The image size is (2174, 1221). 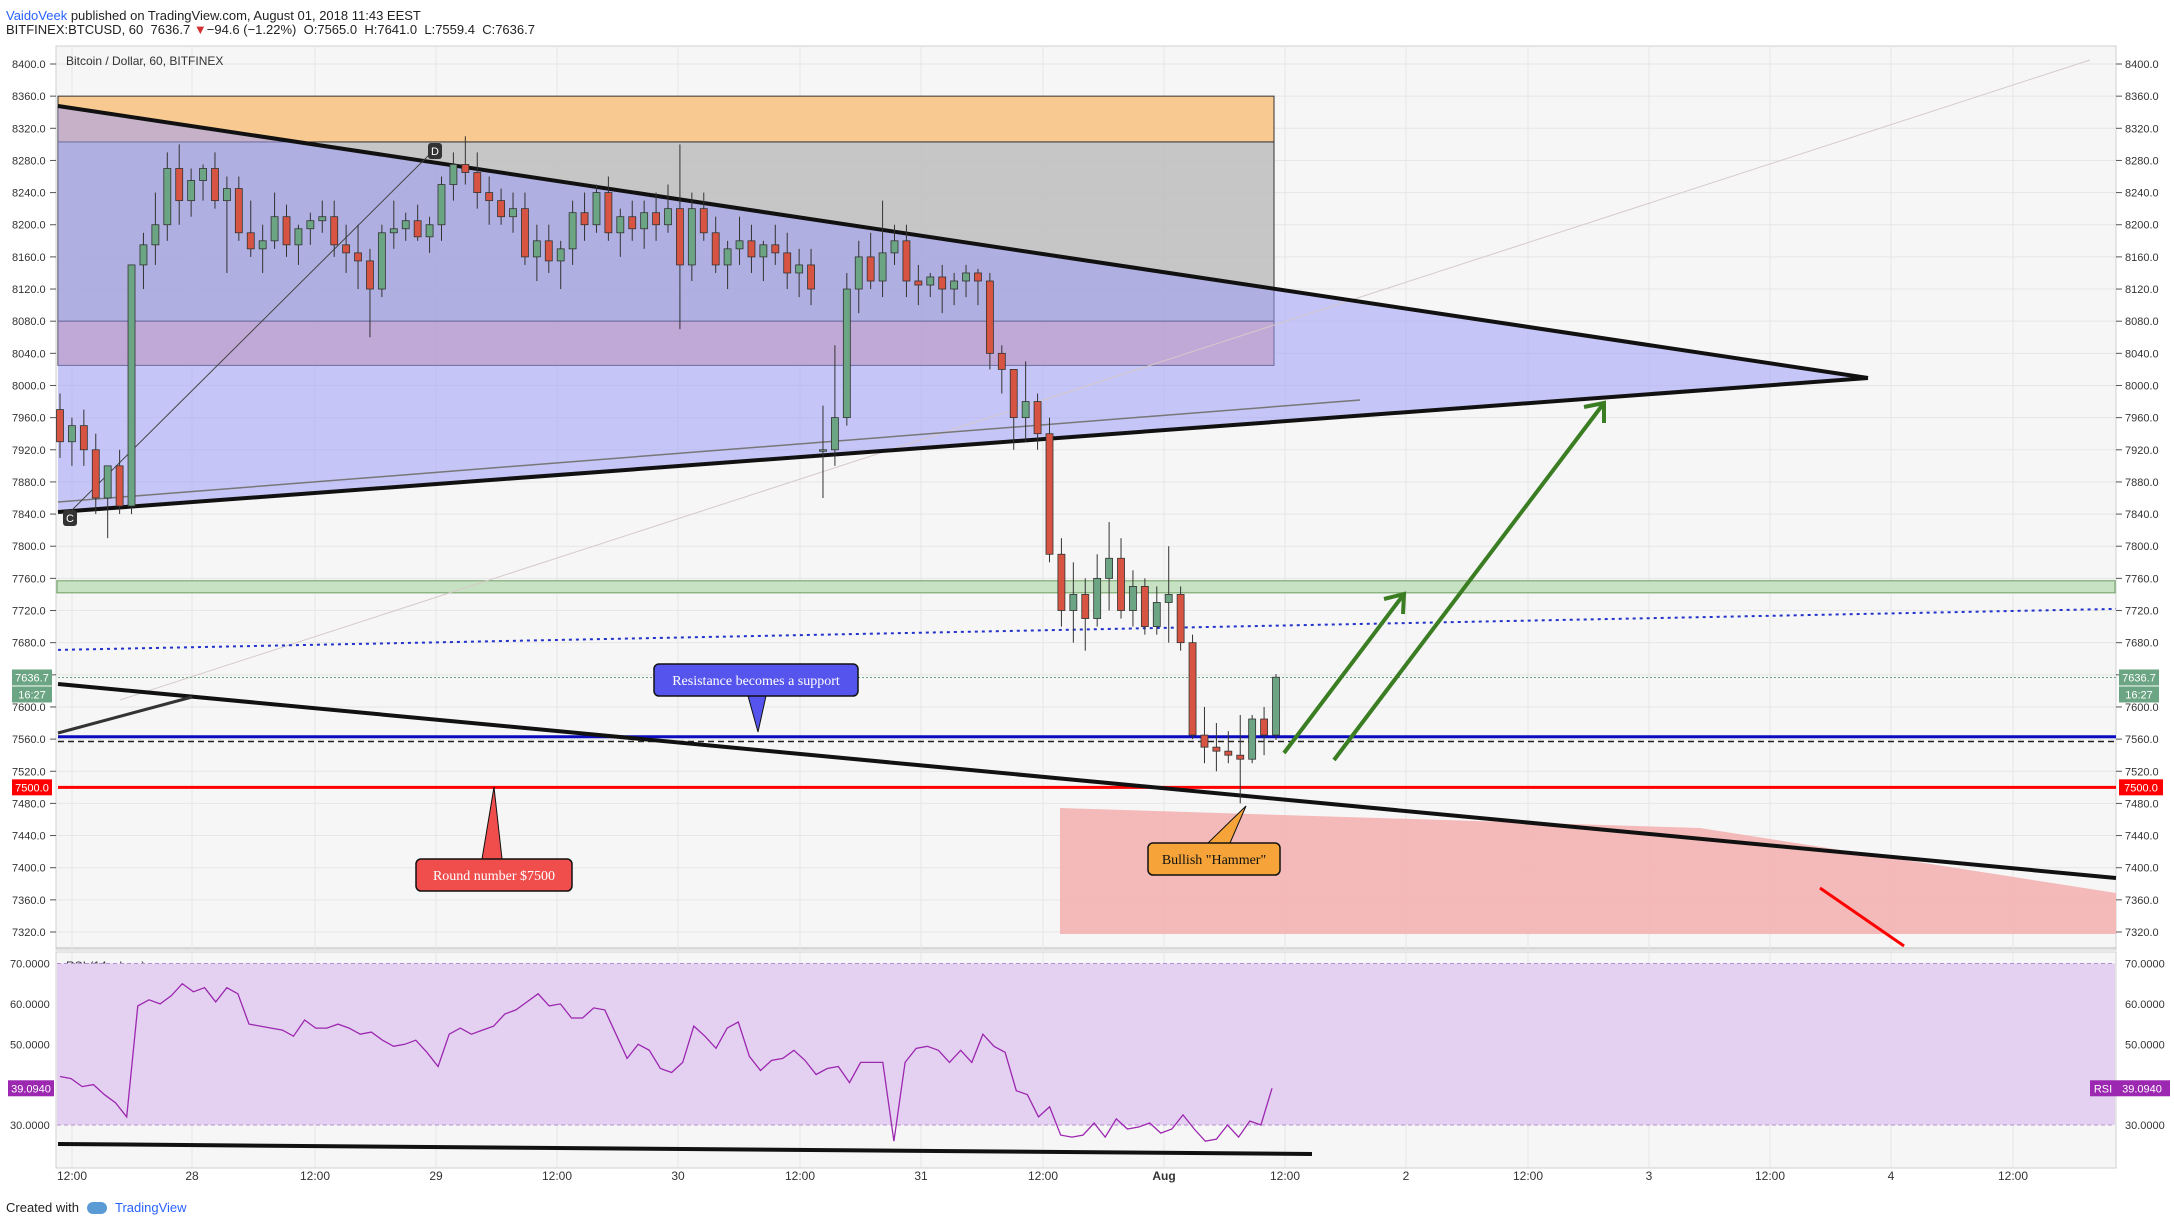 What do you see at coordinates (32, 678) in the screenshot?
I see `last-price-tag-left-text: 7636.7` at bounding box center [32, 678].